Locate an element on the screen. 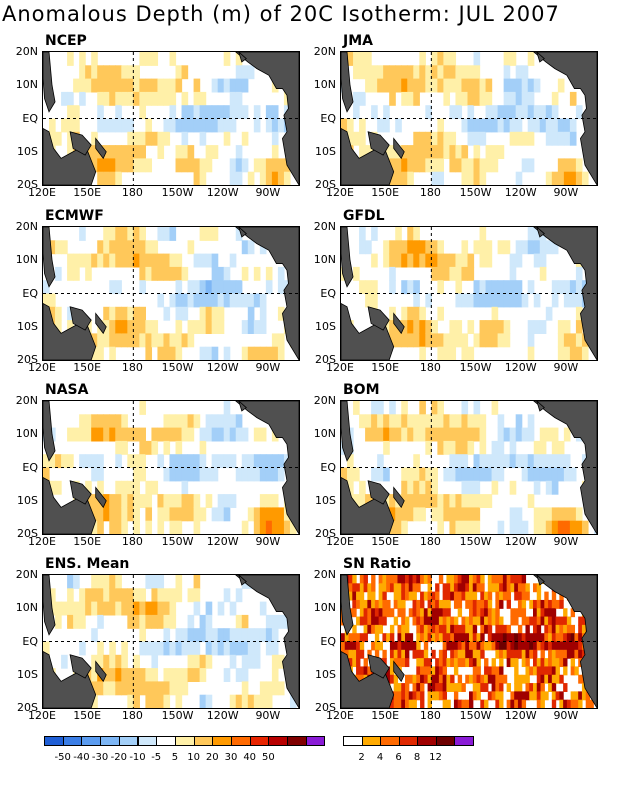  colorbar-label: -40 is located at coordinates (81, 757).